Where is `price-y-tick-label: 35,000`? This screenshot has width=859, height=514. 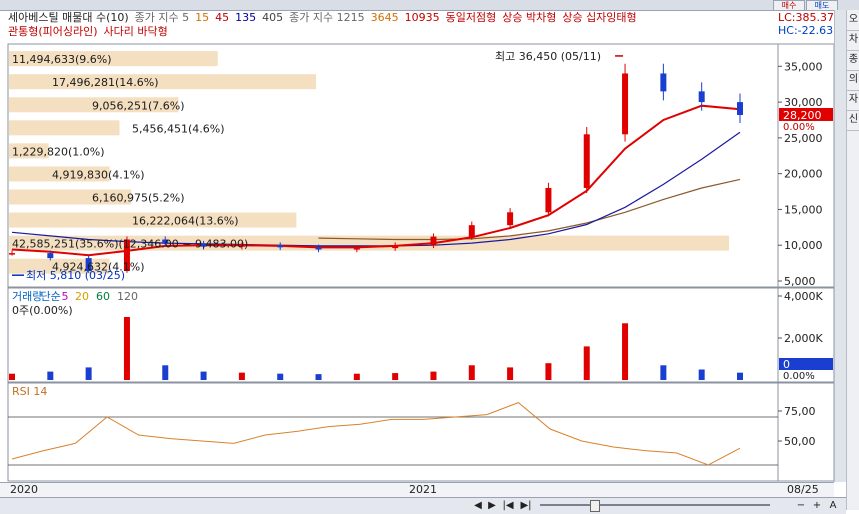 price-y-tick-label: 35,000 is located at coordinates (803, 66).